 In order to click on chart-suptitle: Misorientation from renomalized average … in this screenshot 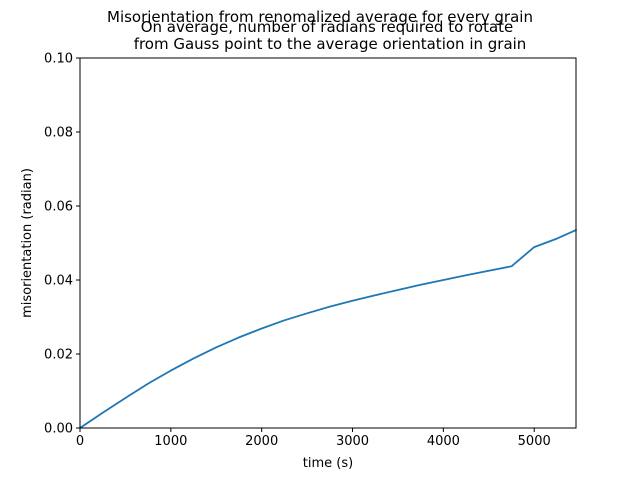, I will do `click(320, 17)`.